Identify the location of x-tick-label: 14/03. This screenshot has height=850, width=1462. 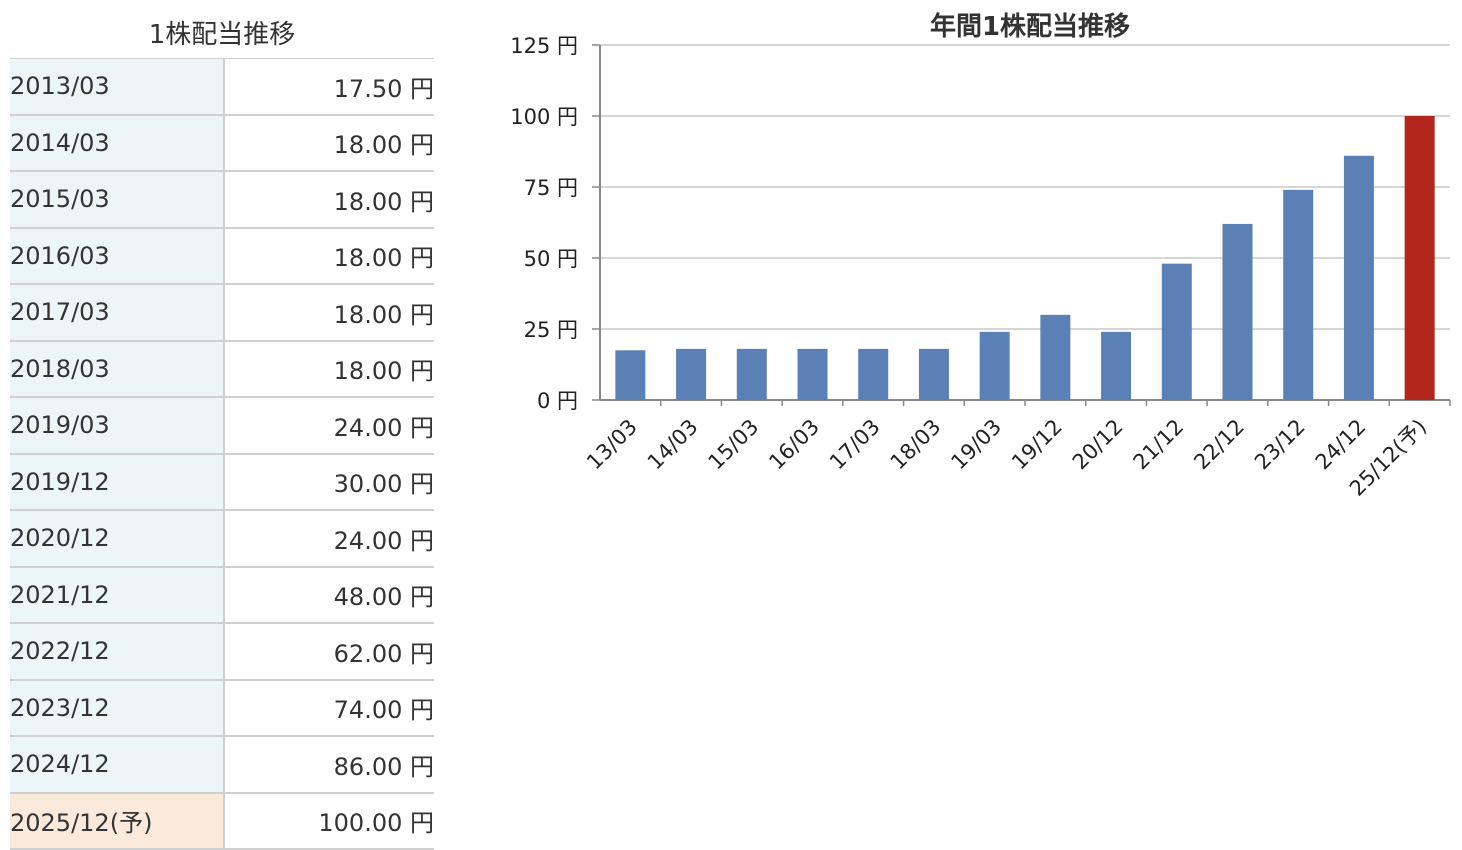
(673, 445).